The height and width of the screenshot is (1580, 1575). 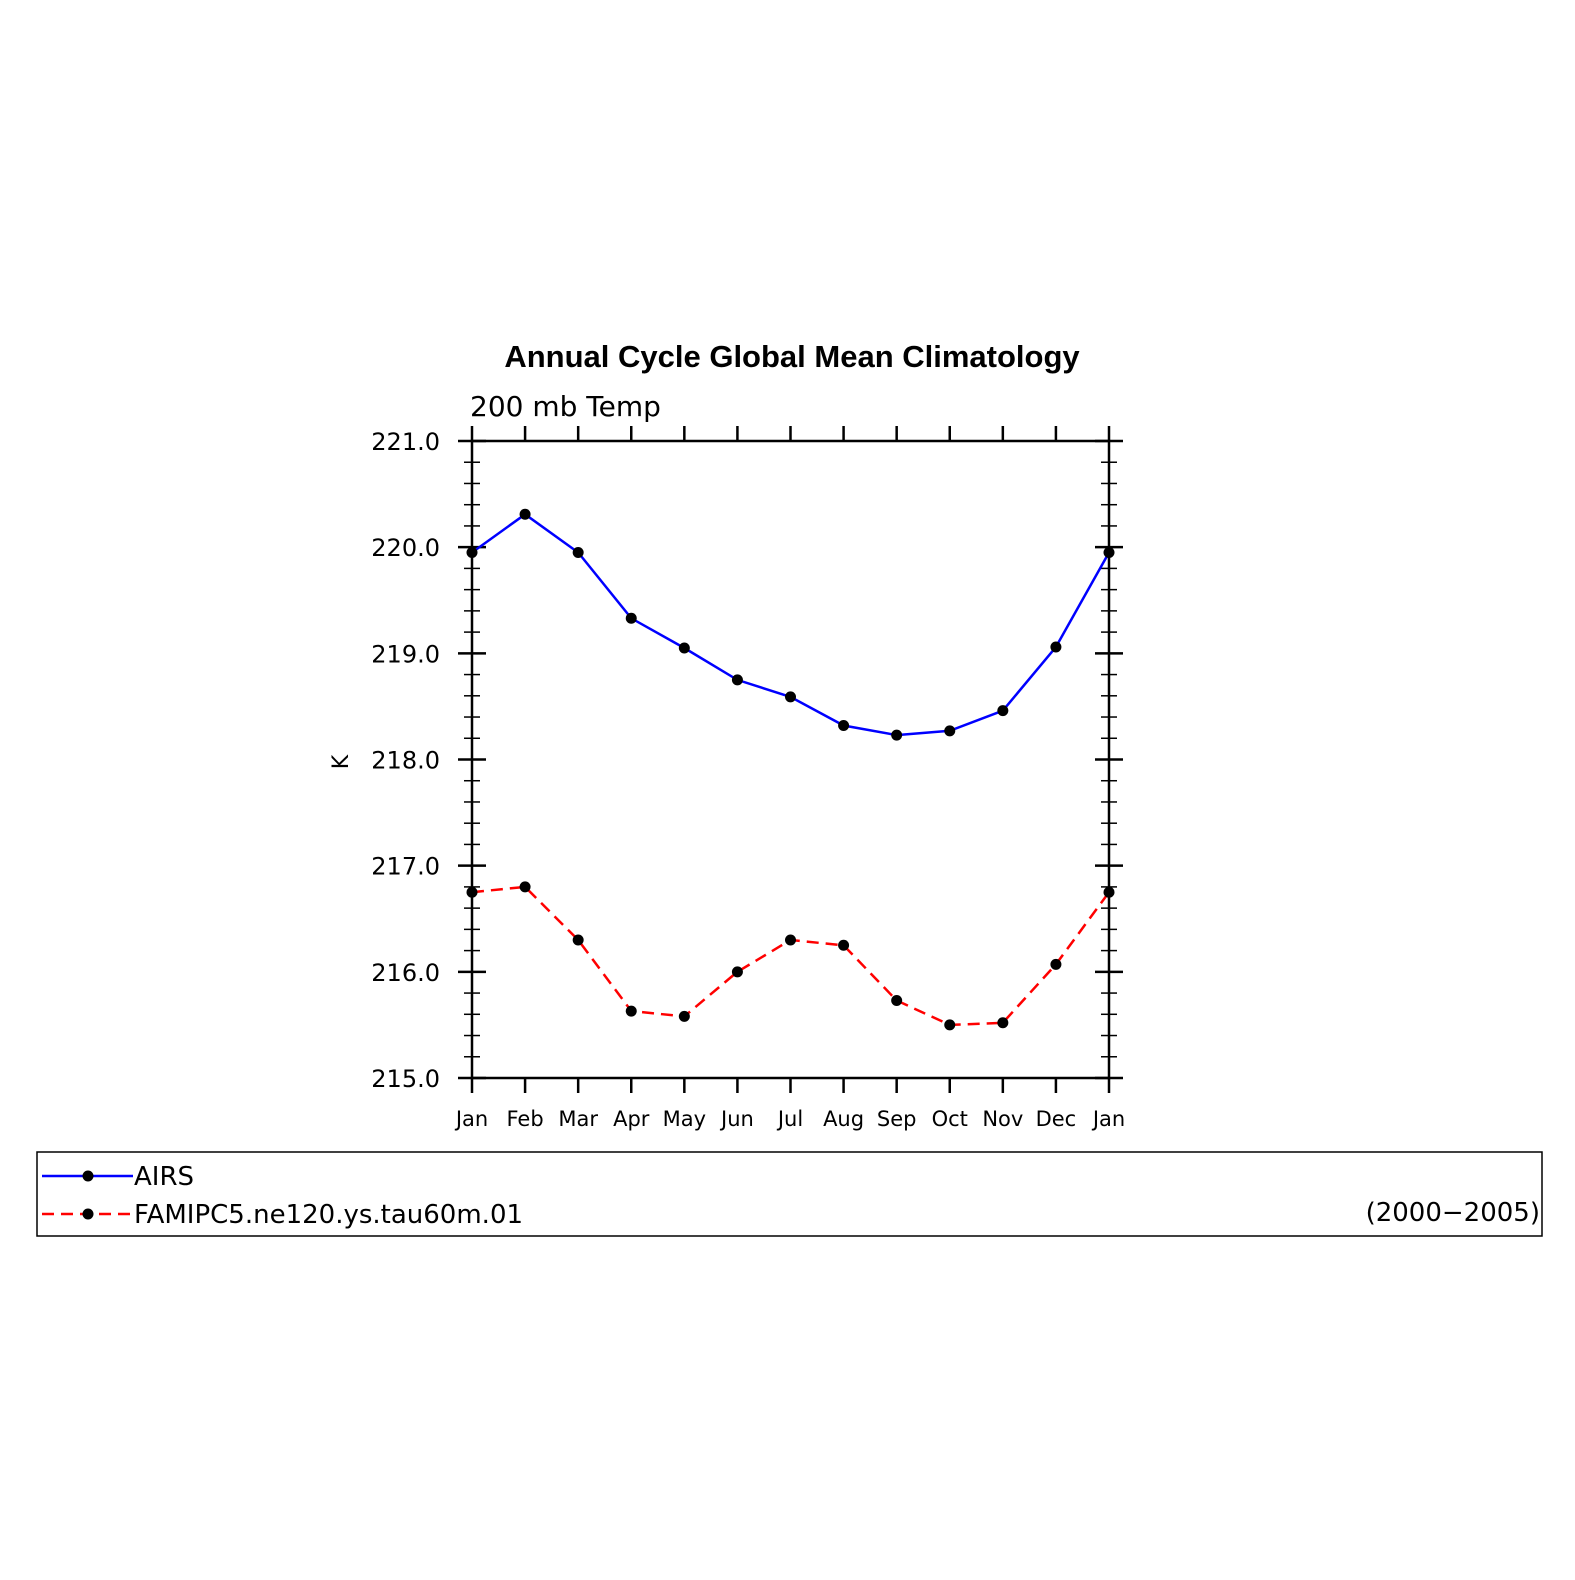 I want to click on y-tick-label: 217.0, so click(x=405, y=867).